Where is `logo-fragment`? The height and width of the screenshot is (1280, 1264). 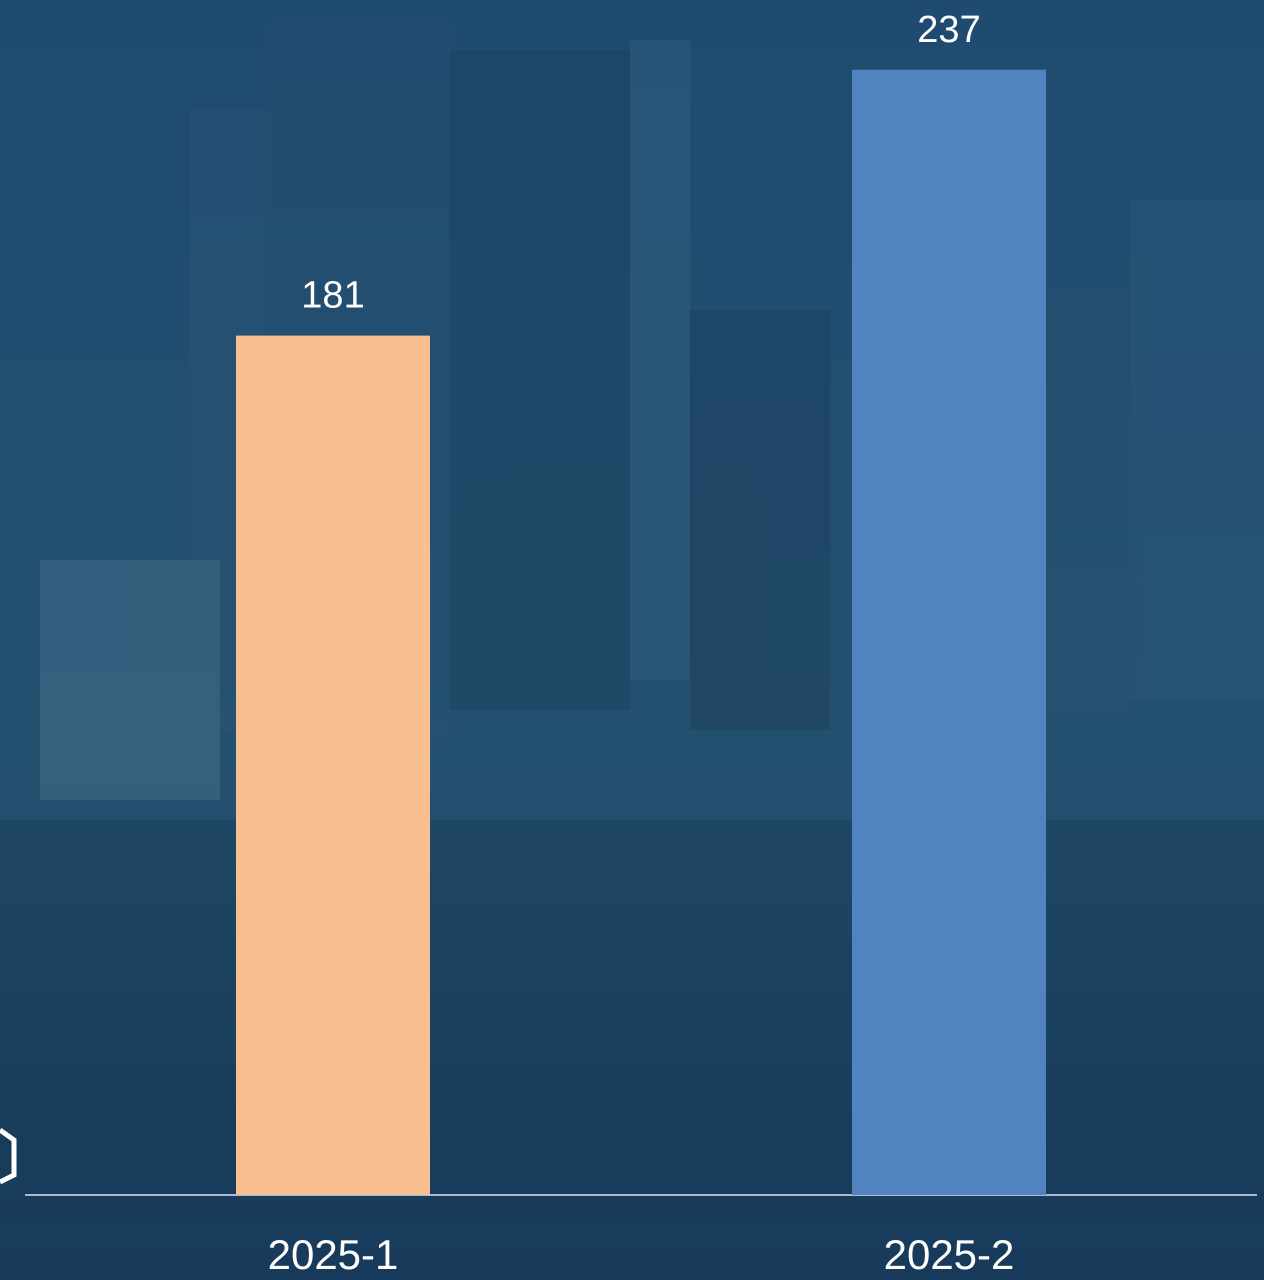
logo-fragment is located at coordinates (8, 1156).